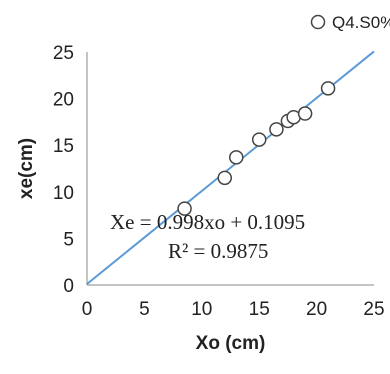 Image resolution: width=390 pixels, height=374 pixels. I want to click on y-tick-label: 25, so click(63, 53).